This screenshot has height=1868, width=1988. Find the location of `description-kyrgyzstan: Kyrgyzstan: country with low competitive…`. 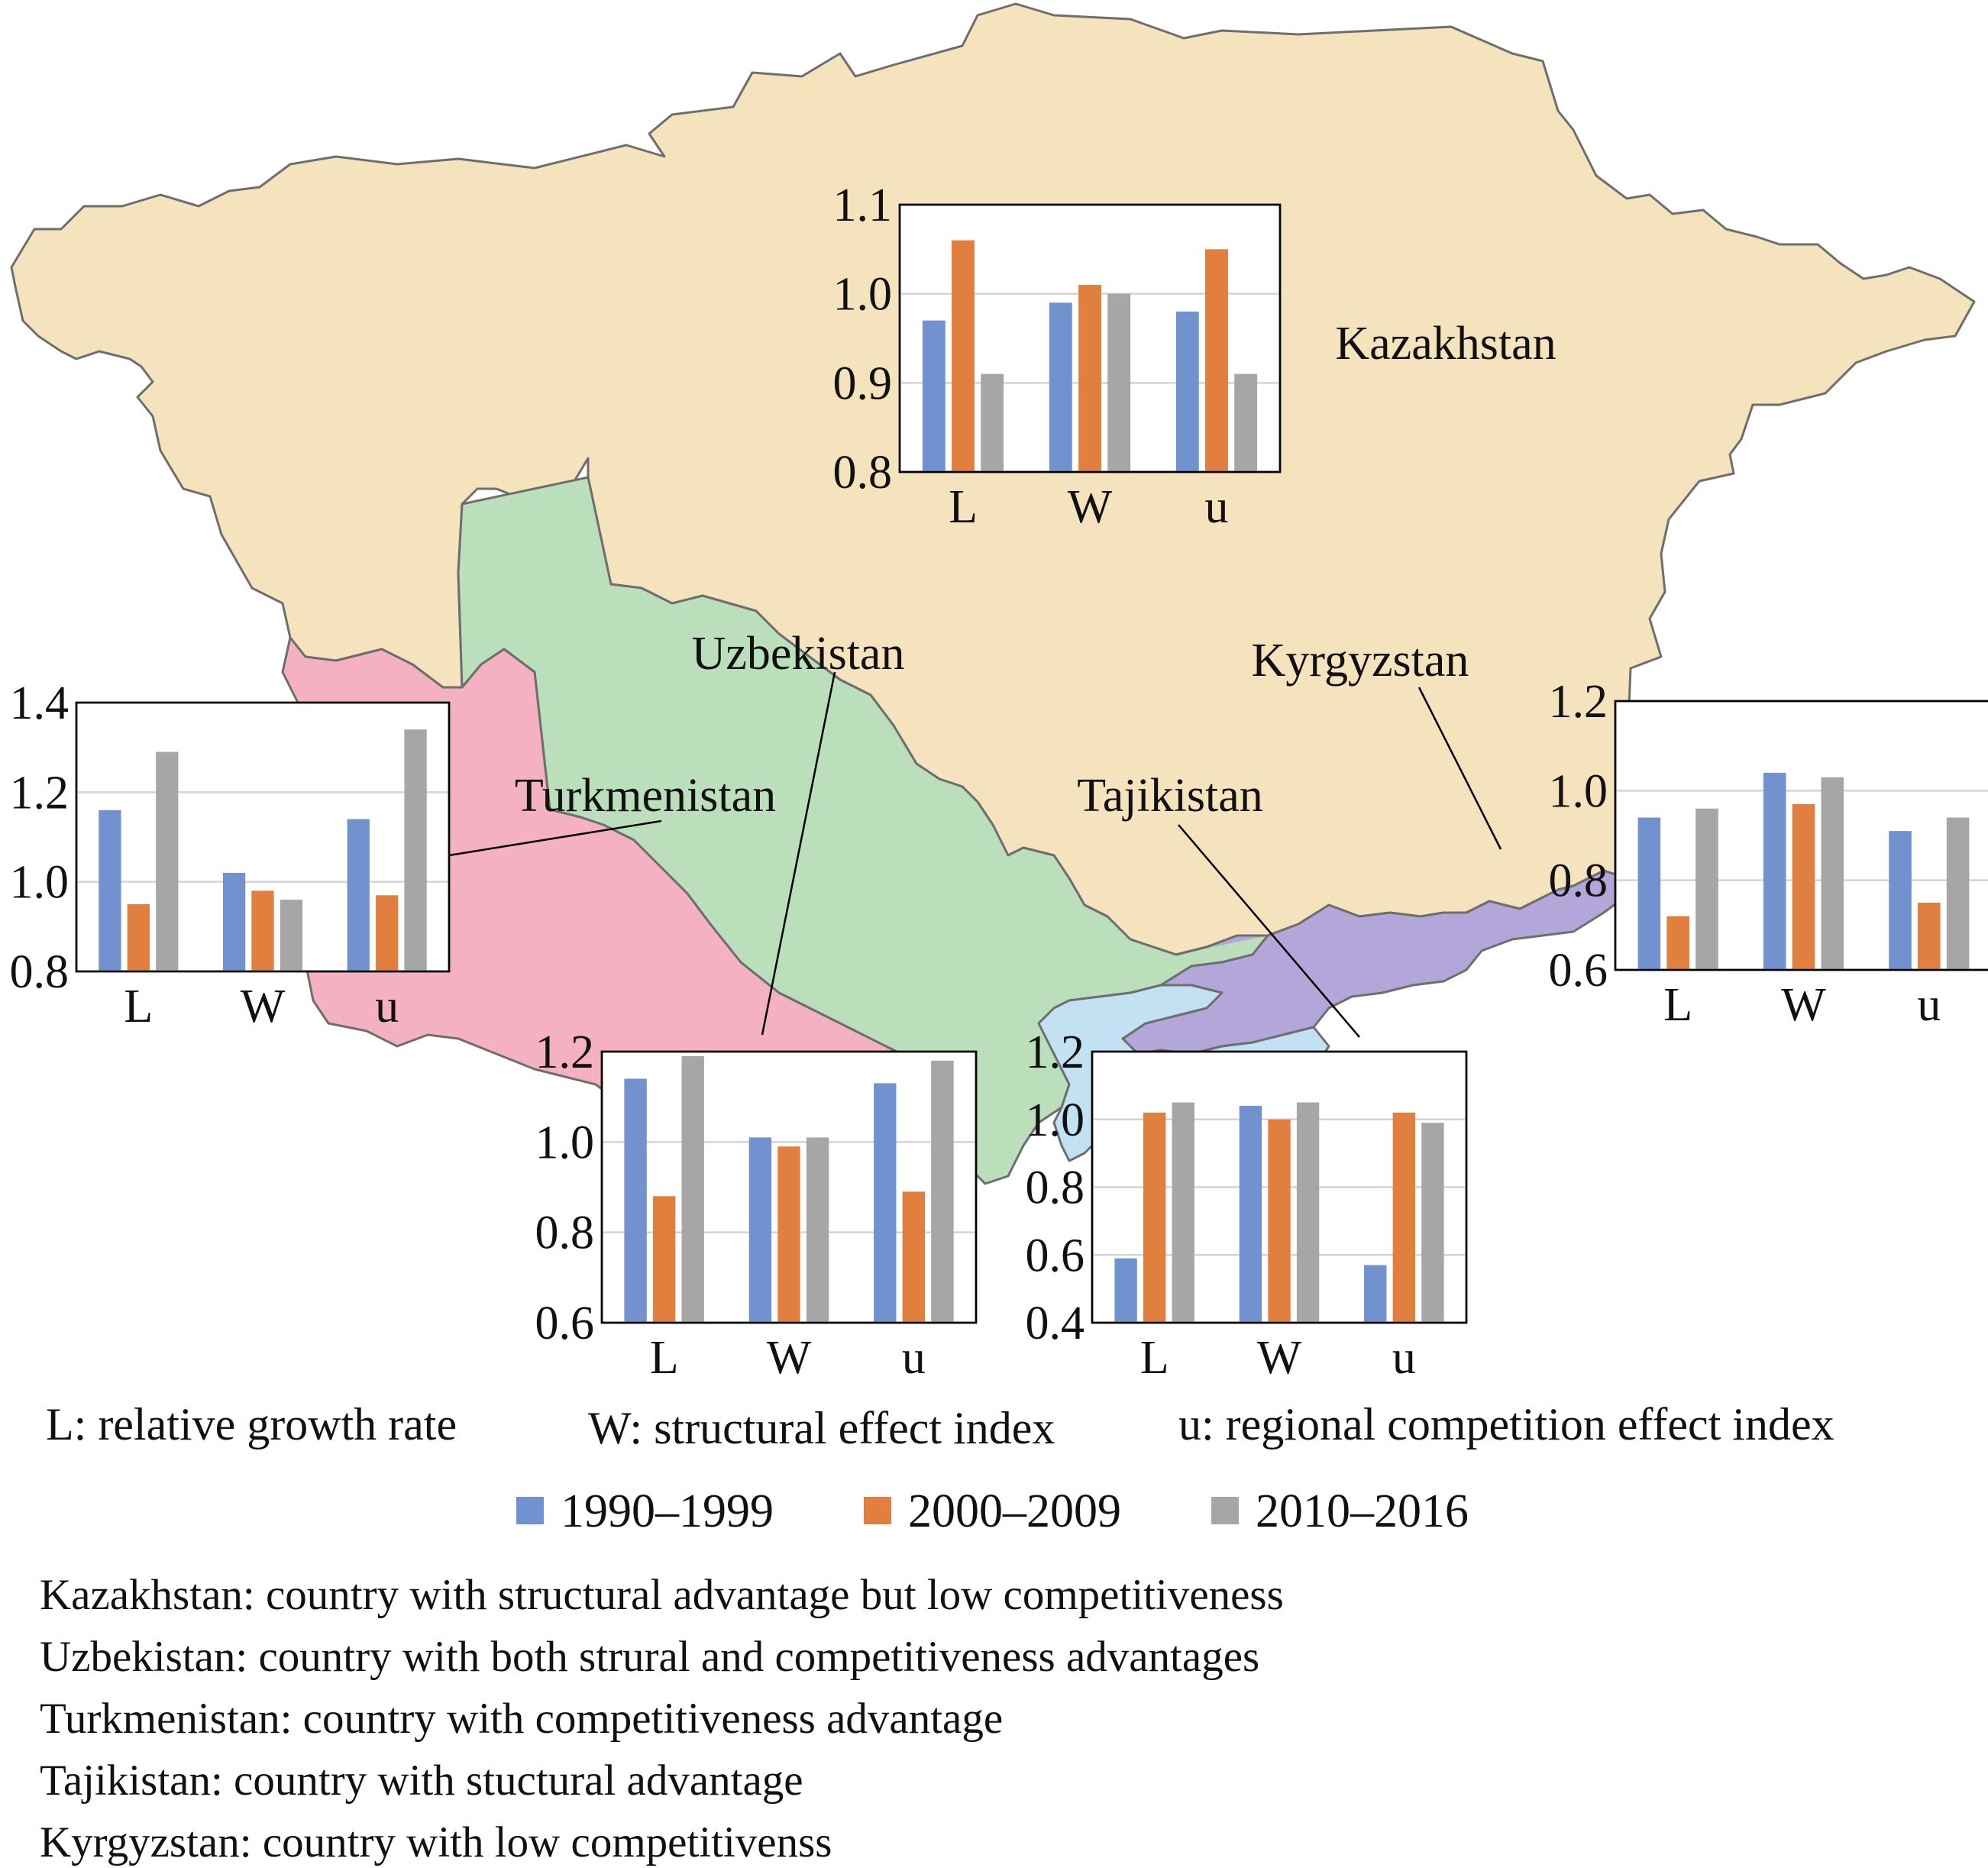

description-kyrgyzstan: Kyrgyzstan: country with low competitive… is located at coordinates (436, 1842).